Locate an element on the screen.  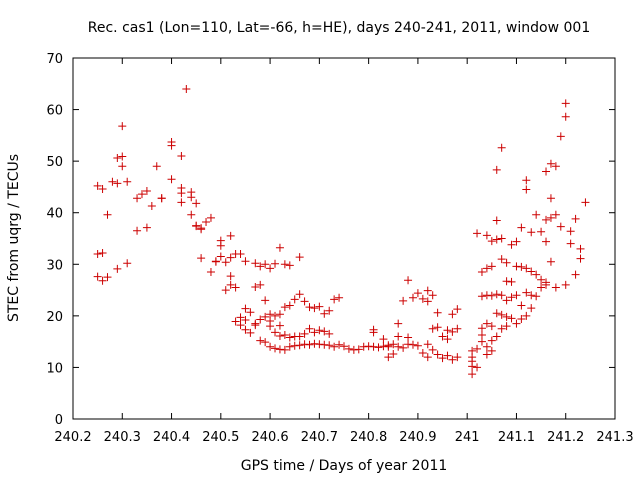
x-tick-label: 241 is located at coordinates (467, 437).